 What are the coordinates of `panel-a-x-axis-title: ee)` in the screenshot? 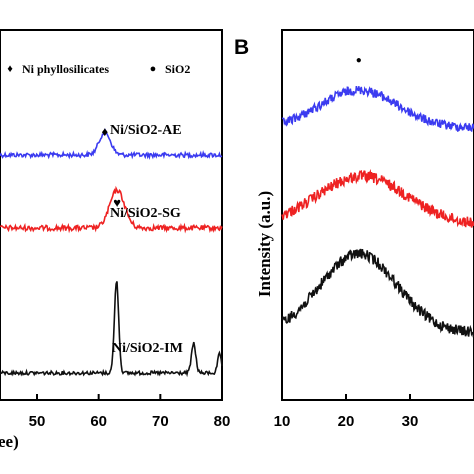 It's located at (9, 441).